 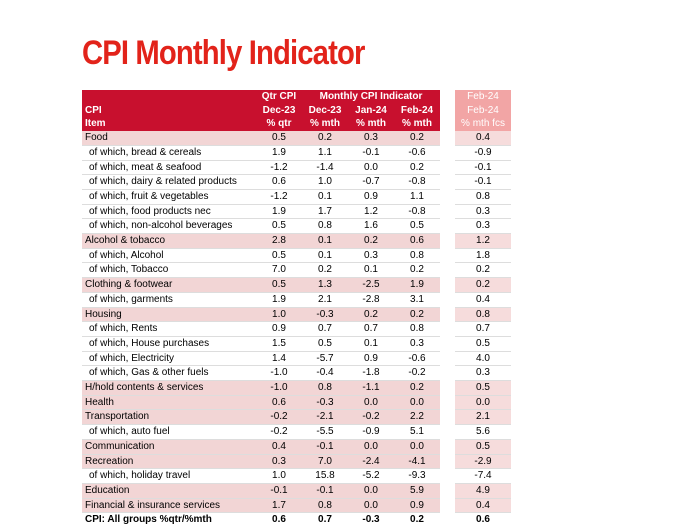 What do you see at coordinates (371, 97) in the screenshot?
I see `header-monthly-indicator: Monthly CPI Indicator` at bounding box center [371, 97].